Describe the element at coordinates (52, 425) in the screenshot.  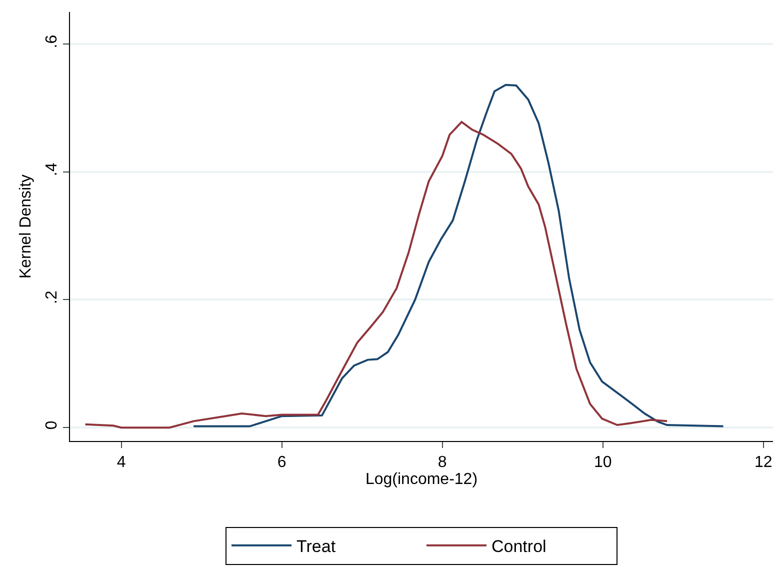
I see `y-tick-label: 0` at that location.